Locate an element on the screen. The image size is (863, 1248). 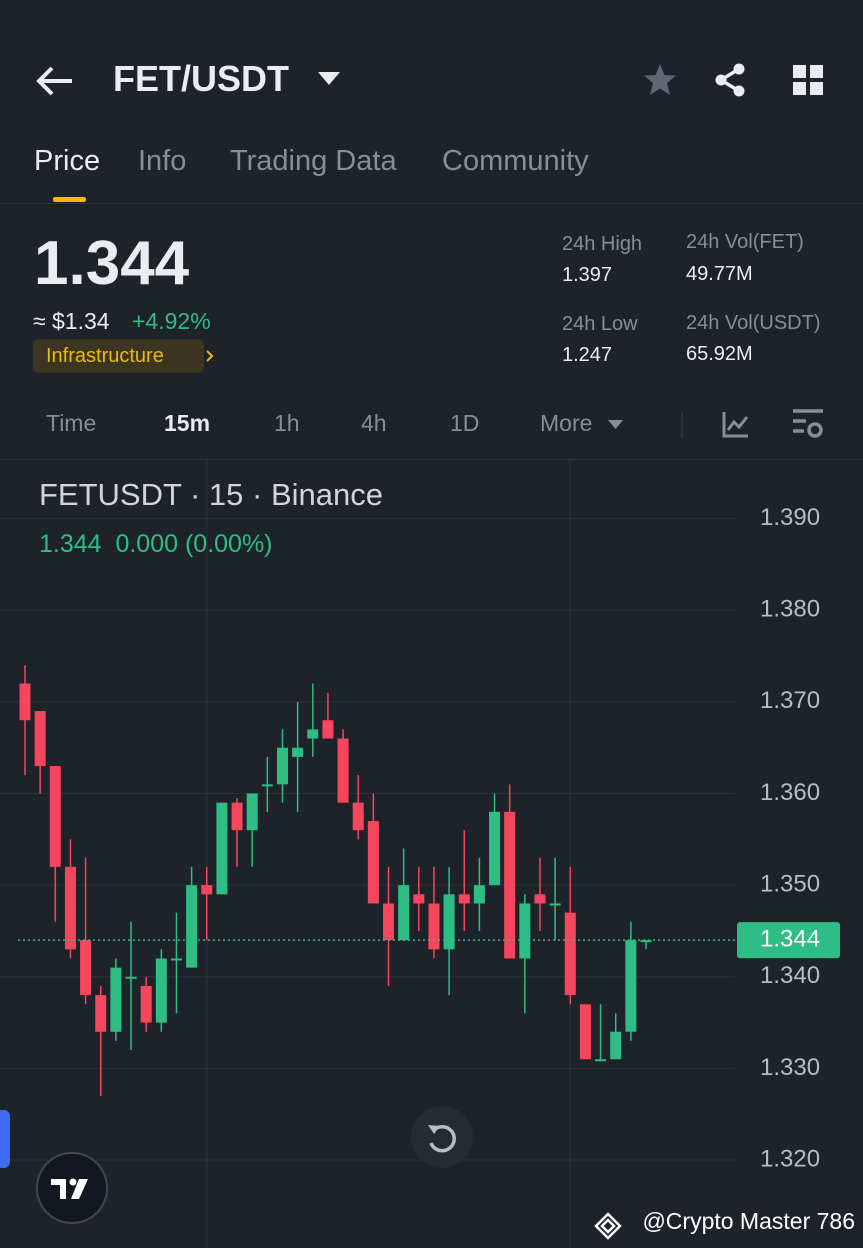
last-price: 1.344 is located at coordinates (112, 263).